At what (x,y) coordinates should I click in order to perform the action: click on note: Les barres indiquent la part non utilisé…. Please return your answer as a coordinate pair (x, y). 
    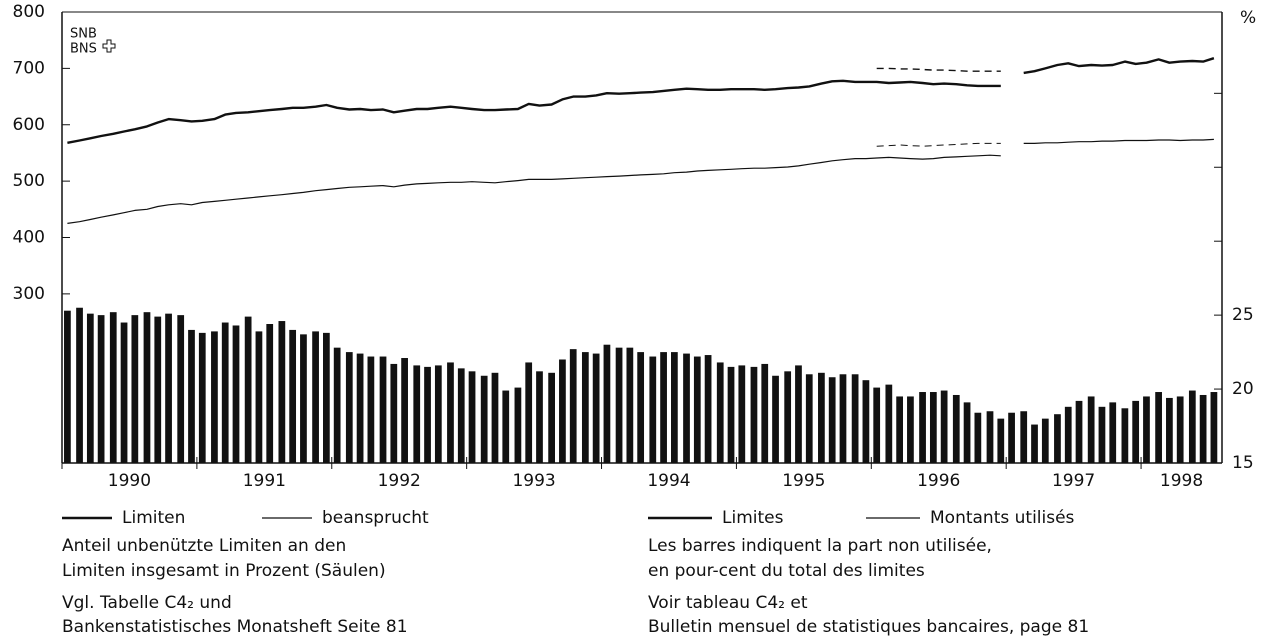
    Looking at the image, I should click on (820, 546).